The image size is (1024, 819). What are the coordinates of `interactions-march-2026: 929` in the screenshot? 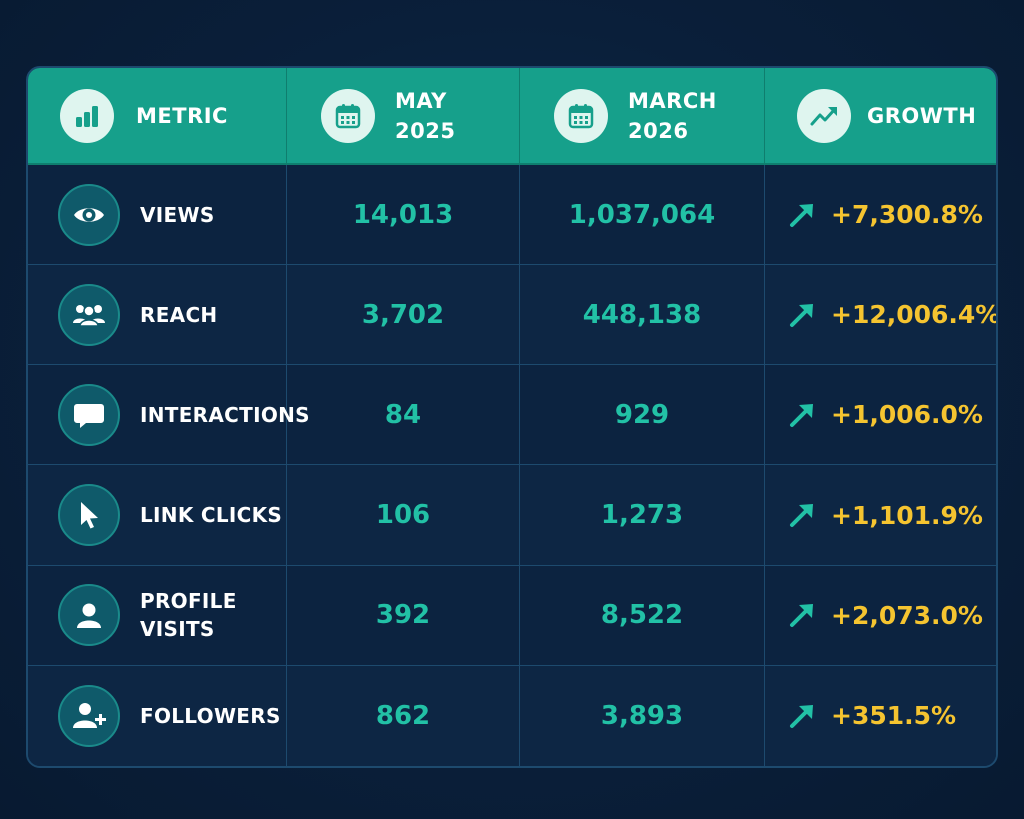 It's located at (642, 415).